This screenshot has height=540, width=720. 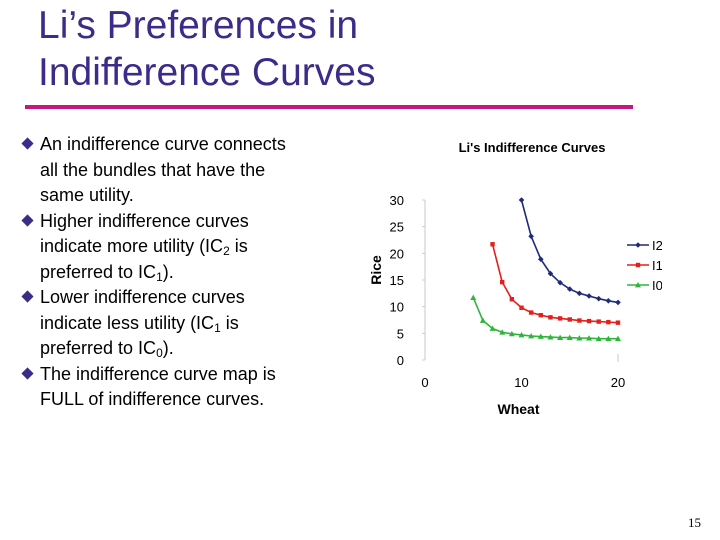 I want to click on bullet-line: The indifference curve map is, so click(x=158, y=373).